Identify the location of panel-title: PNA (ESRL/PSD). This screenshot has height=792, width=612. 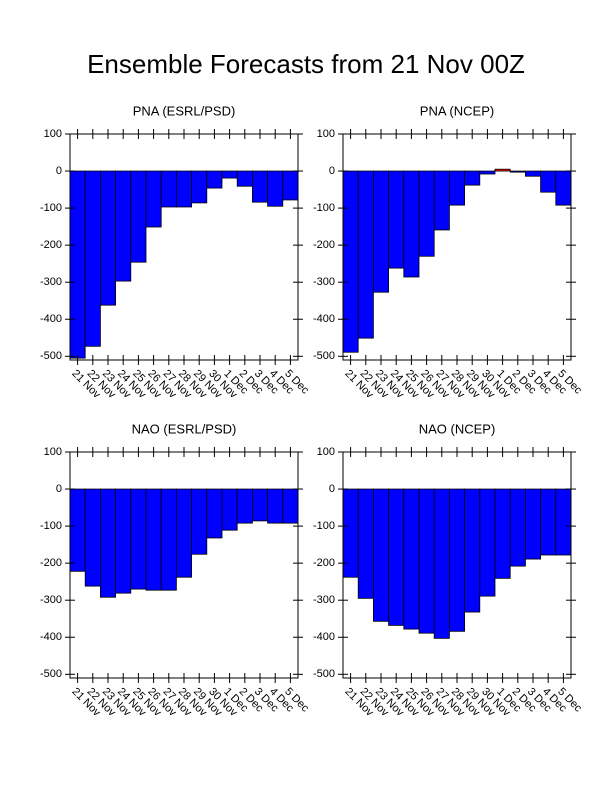
(184, 110).